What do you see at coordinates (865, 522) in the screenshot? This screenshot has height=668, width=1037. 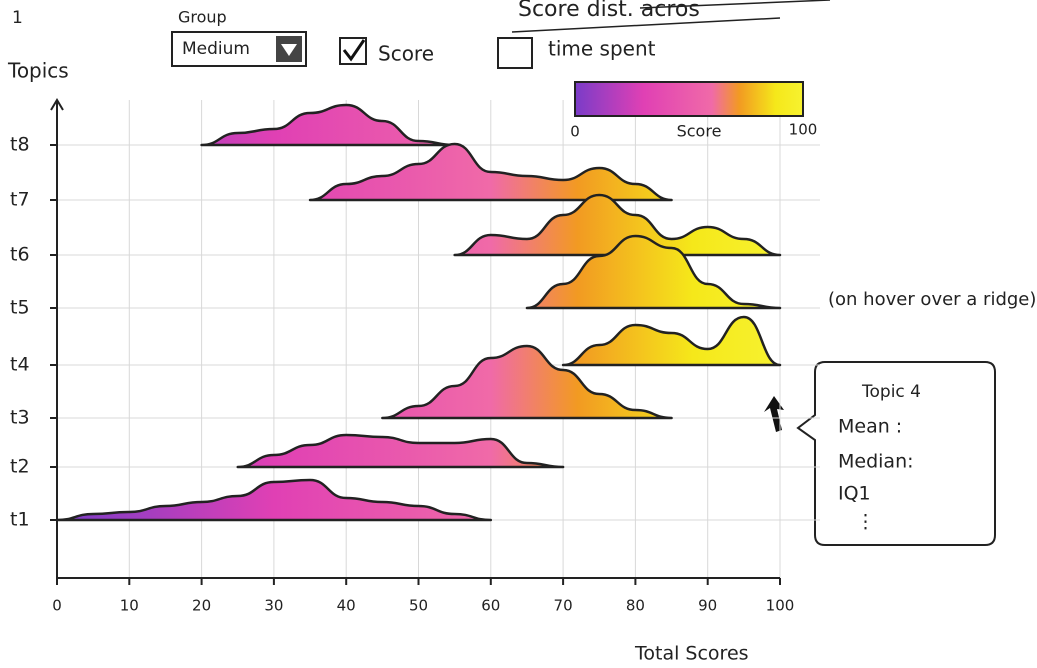 I see `tooltip-line: ⋮` at bounding box center [865, 522].